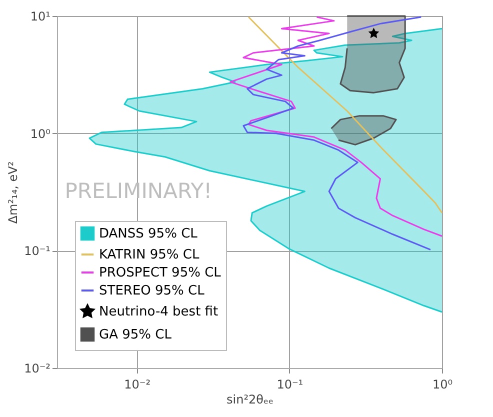  What do you see at coordinates (40, 133) in the screenshot?
I see `y-tick-label: 10⁰` at bounding box center [40, 133].